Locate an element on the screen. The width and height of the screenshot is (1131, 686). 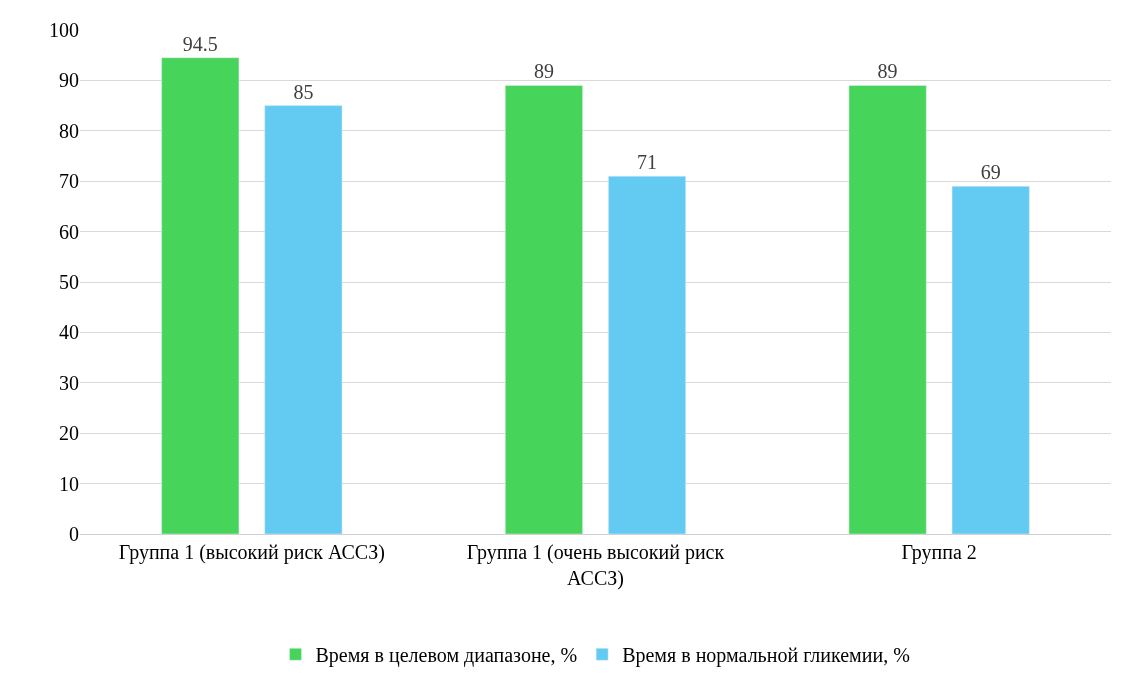
legend-label: Время в нормальной гликемии, % is located at coordinates (766, 656).